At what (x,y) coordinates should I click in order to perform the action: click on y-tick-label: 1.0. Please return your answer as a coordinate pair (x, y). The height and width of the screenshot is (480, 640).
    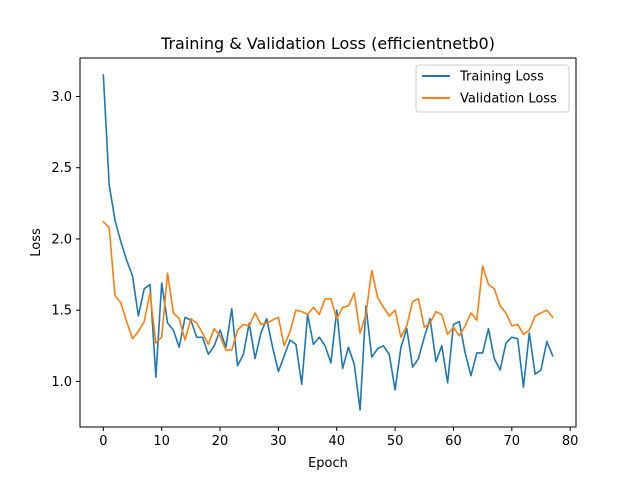
    Looking at the image, I should click on (61, 382).